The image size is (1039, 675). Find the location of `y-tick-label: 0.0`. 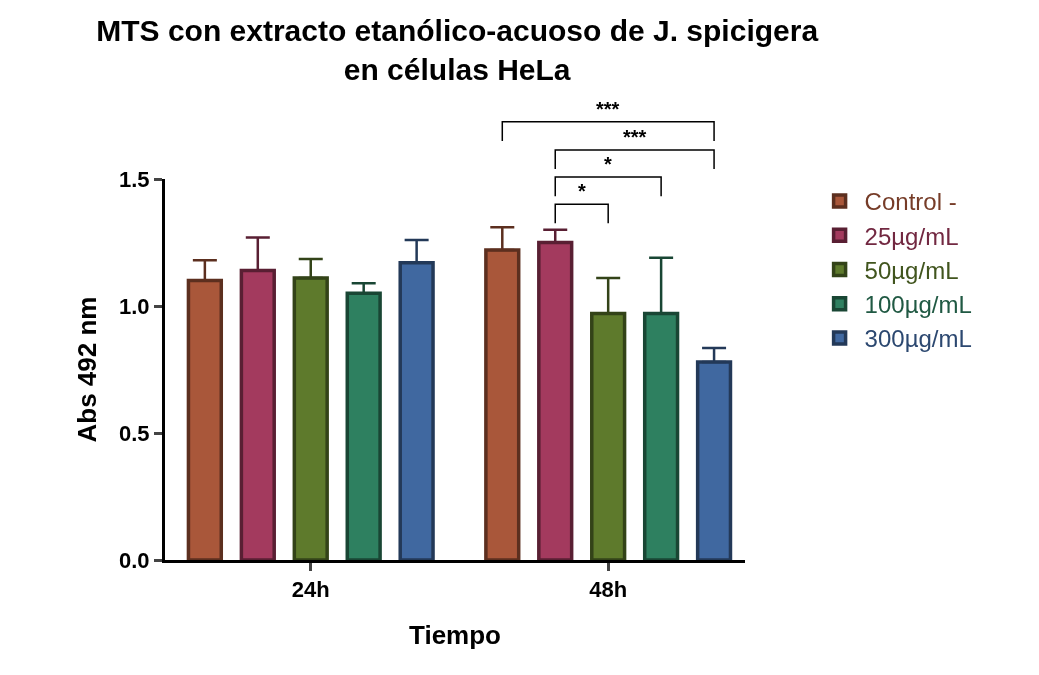

y-tick-label: 0.0 is located at coordinates (134, 560).